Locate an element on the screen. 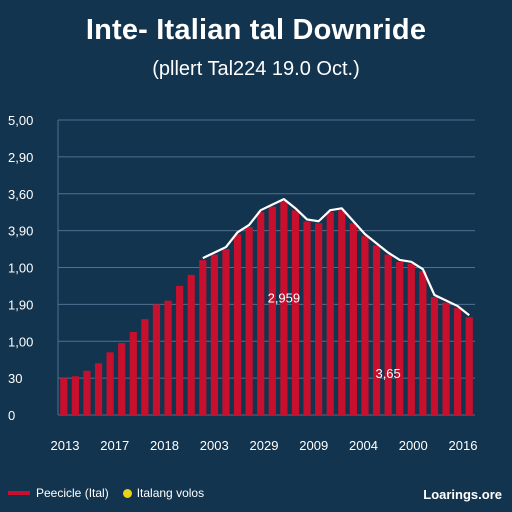 The height and width of the screenshot is (512, 512). data-label: 2,959 is located at coordinates (284, 298).